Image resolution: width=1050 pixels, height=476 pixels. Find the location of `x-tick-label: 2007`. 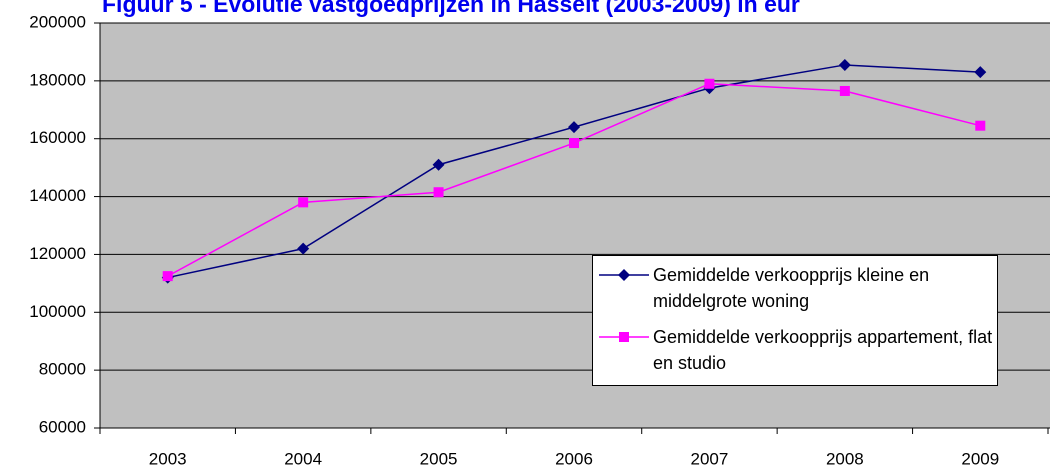

x-tick-label: 2007 is located at coordinates (710, 458).